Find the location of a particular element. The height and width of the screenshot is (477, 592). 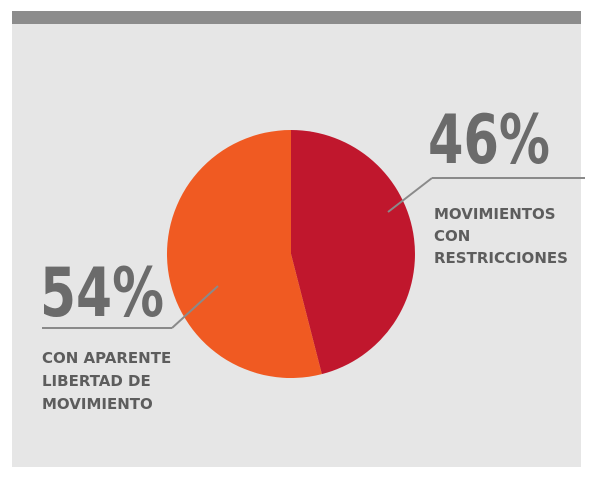

slice-label-free-line-1: CON APARENTE is located at coordinates (106, 358).